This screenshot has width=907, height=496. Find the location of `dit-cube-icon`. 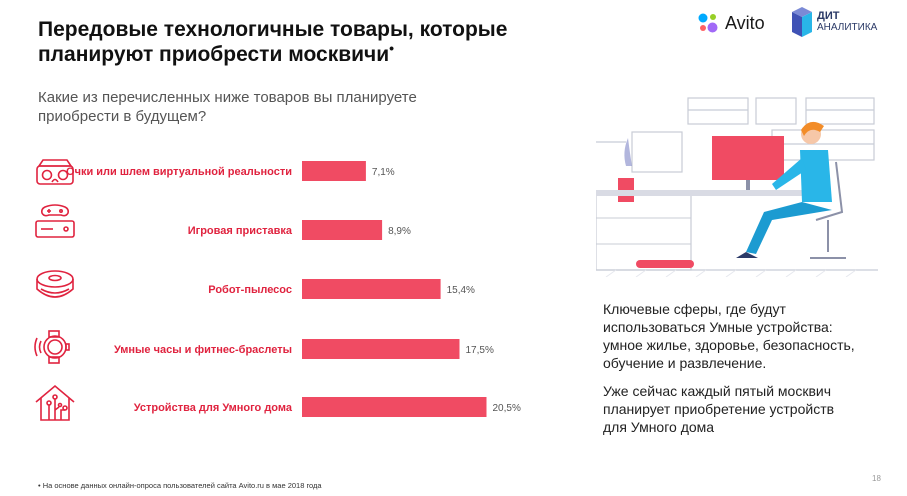

dit-cube-icon is located at coordinates (802, 22).